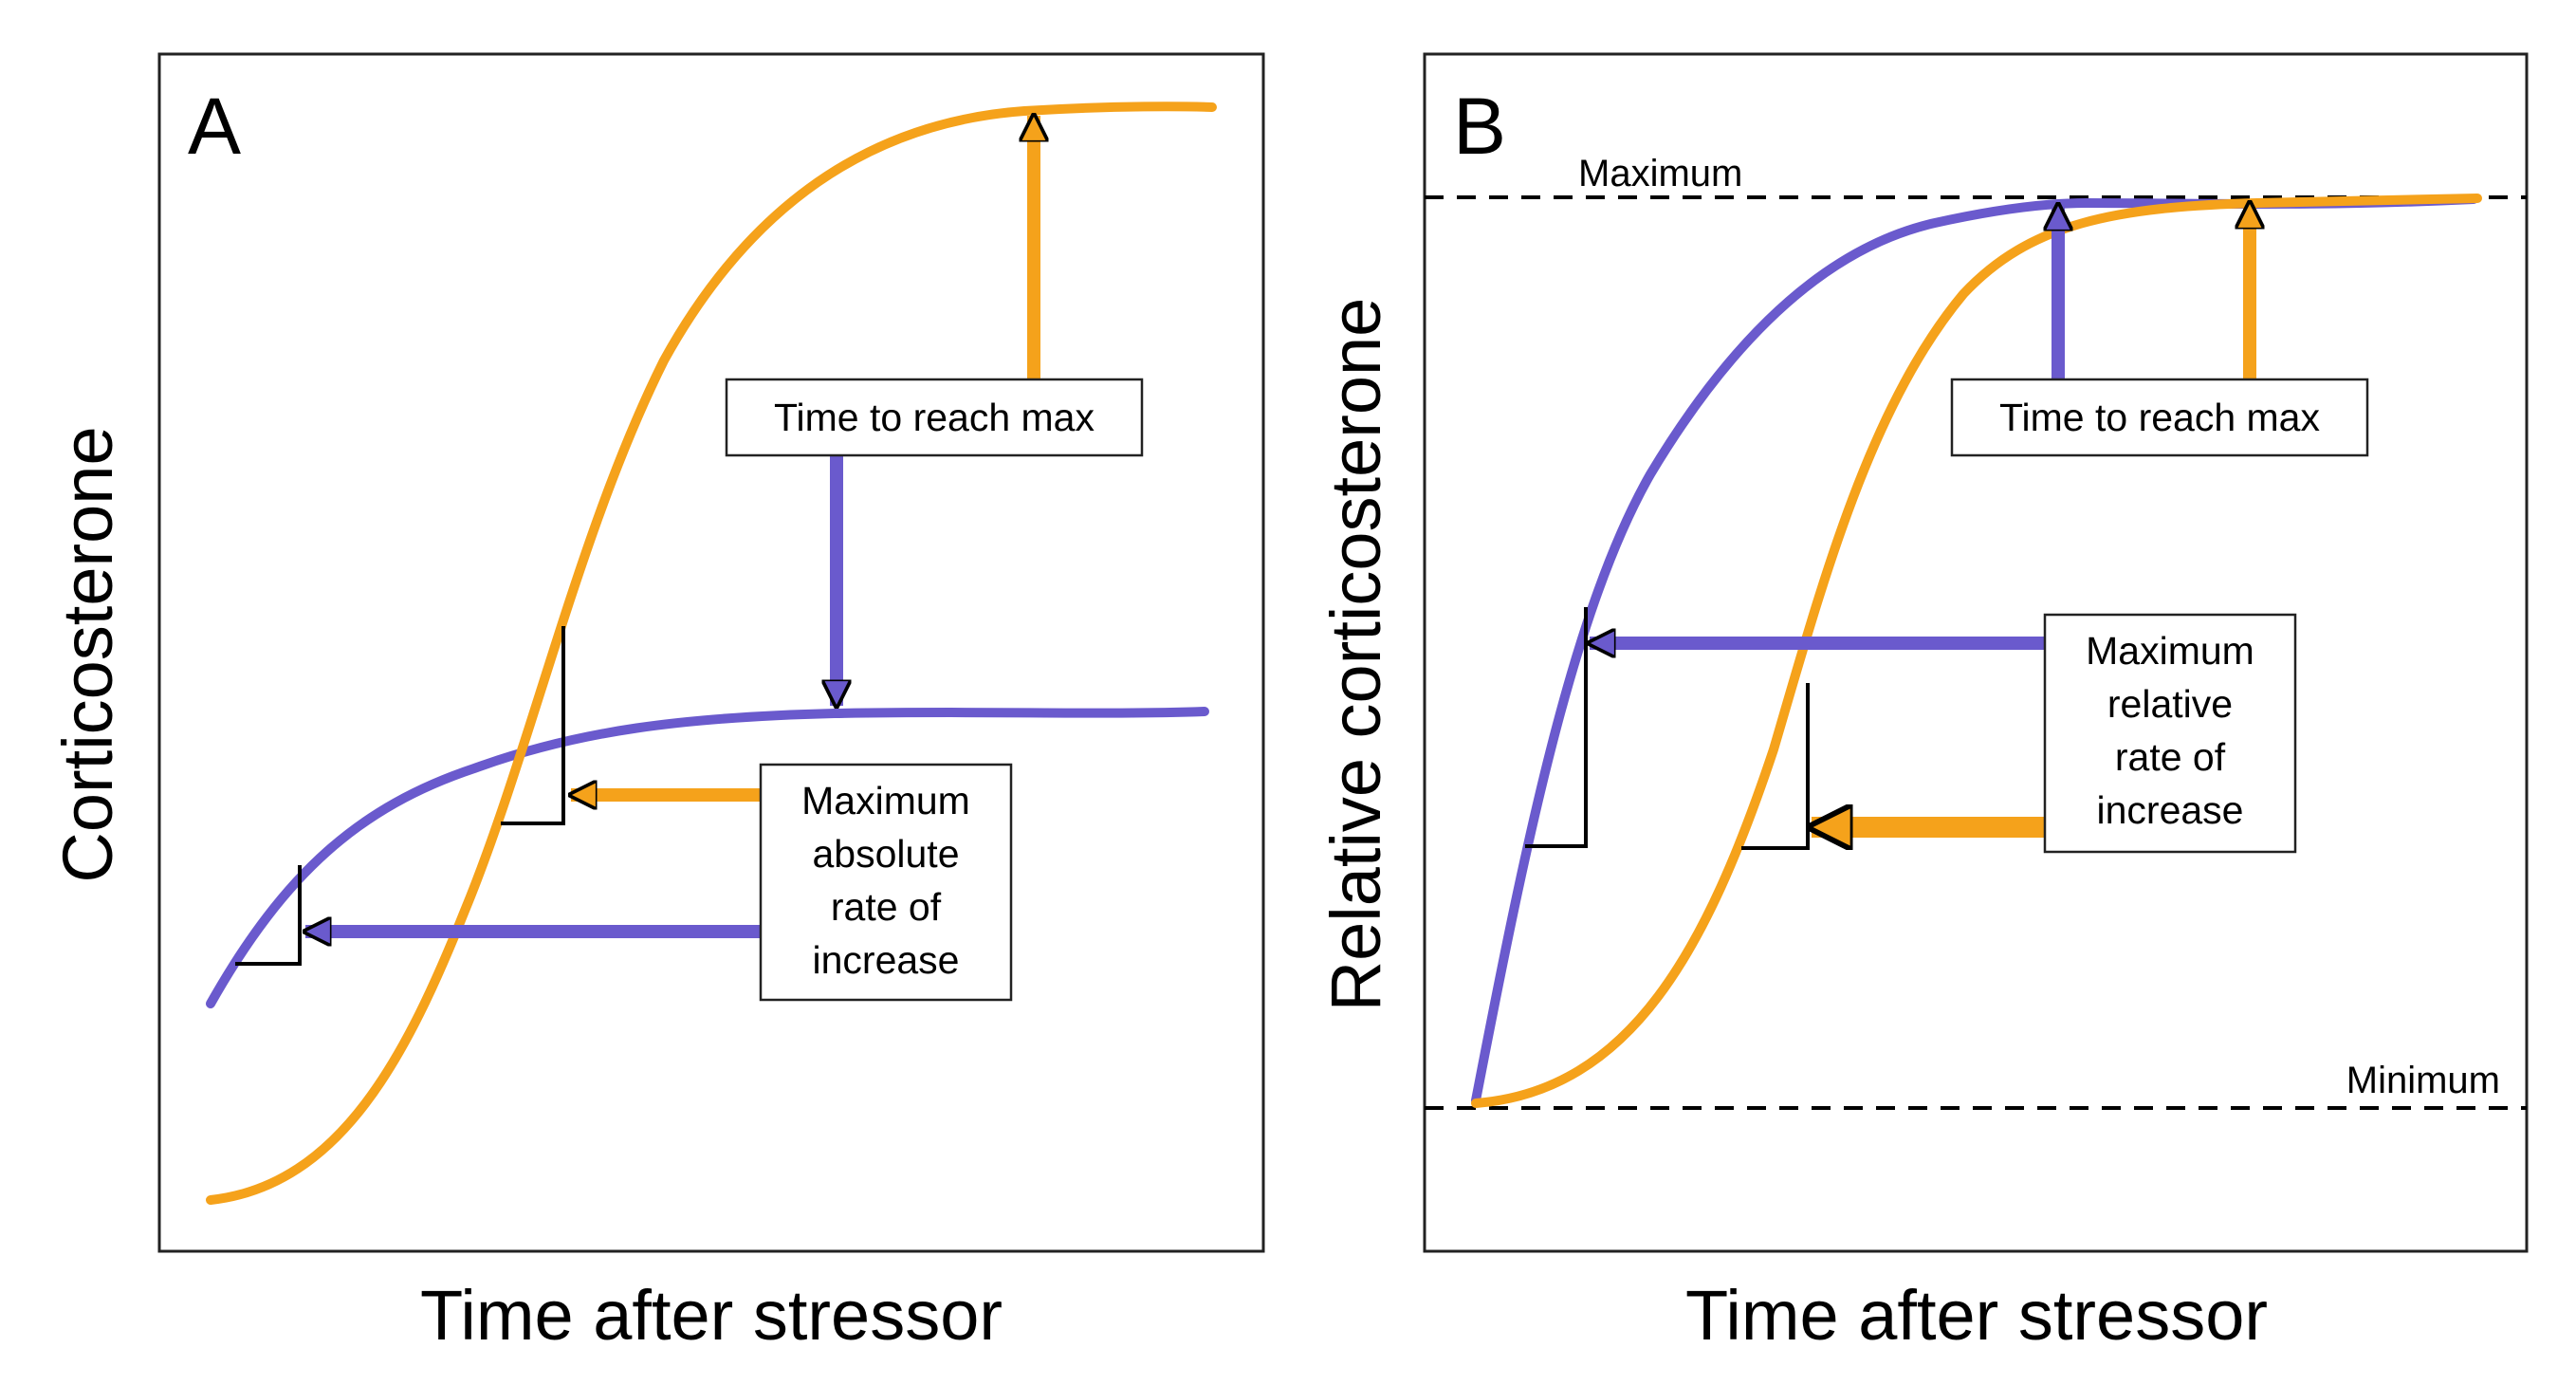  What do you see at coordinates (885, 854) in the screenshot?
I see `panel-a-rate-box-line-2: absolute` at bounding box center [885, 854].